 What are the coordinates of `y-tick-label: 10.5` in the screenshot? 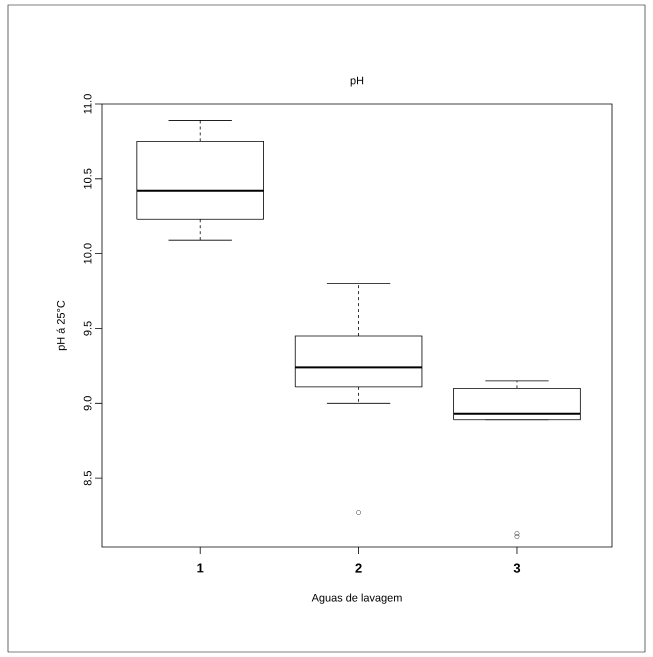 It's located at (88, 178).